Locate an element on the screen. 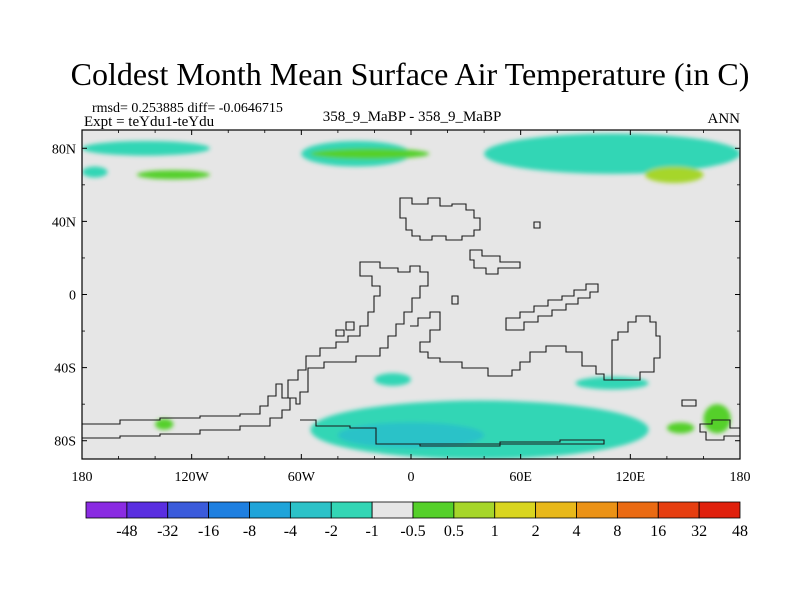 The image size is (800, 600). colorbar: -48 -32 -16 -8 -4 -2 -1 -0.5 0.5 1 2 4 8 16 32 48 is located at coordinates (416, 520).